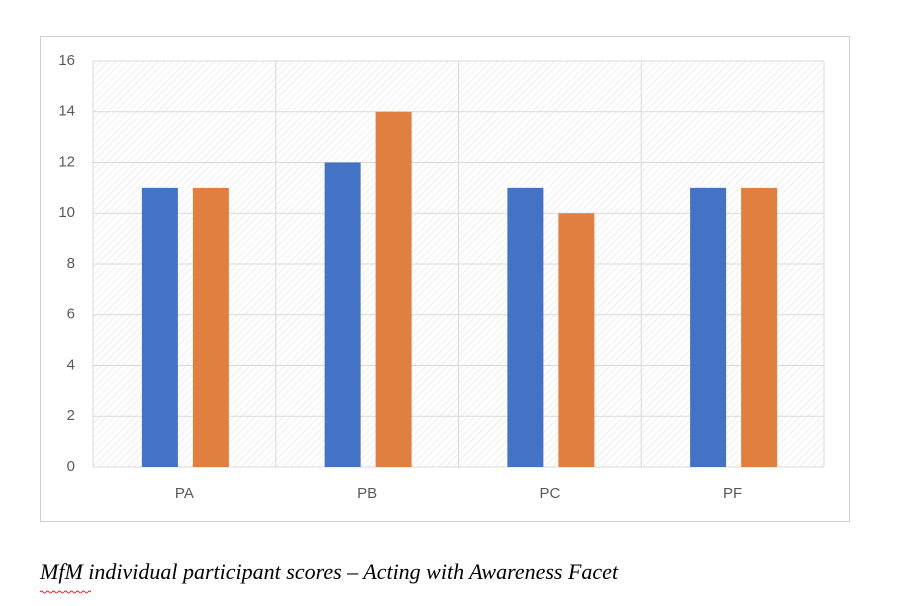 This screenshot has width=900, height=606. Describe the element at coordinates (71, 314) in the screenshot. I see `y-tick-label: 6` at that location.